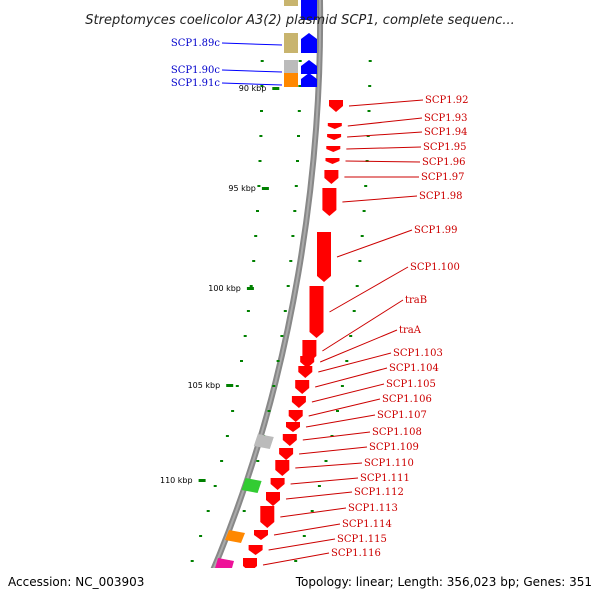 The image size is (600, 600). What do you see at coordinates (176, 480) in the screenshot?
I see `scale-label: 110 kbp` at bounding box center [176, 480].